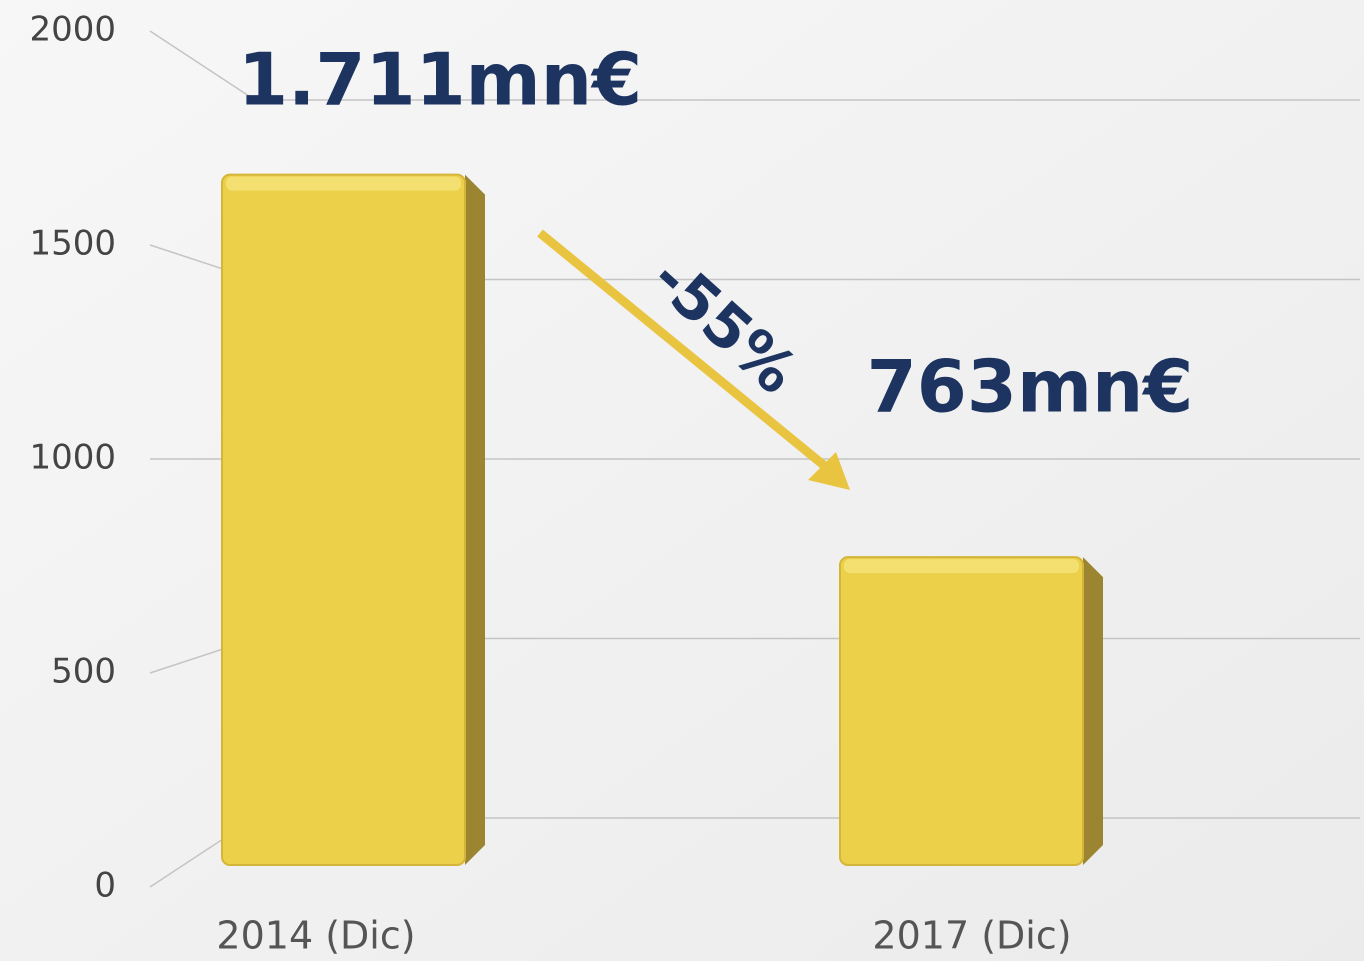  Describe the element at coordinates (315, 936) in the screenshot. I see `x-tick-label: 2014 (Dic)` at that location.